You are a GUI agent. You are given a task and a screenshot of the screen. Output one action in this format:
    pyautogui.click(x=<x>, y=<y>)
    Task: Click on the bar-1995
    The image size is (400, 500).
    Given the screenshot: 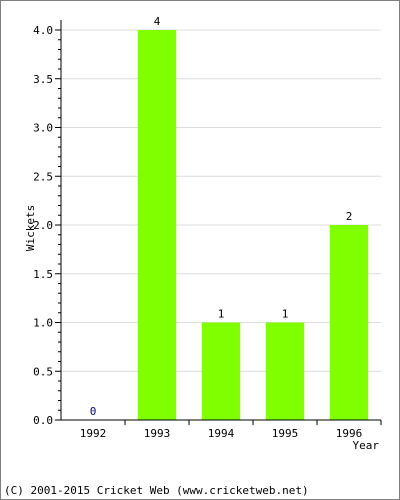 What is the action you would take?
    pyautogui.click(x=285, y=371)
    